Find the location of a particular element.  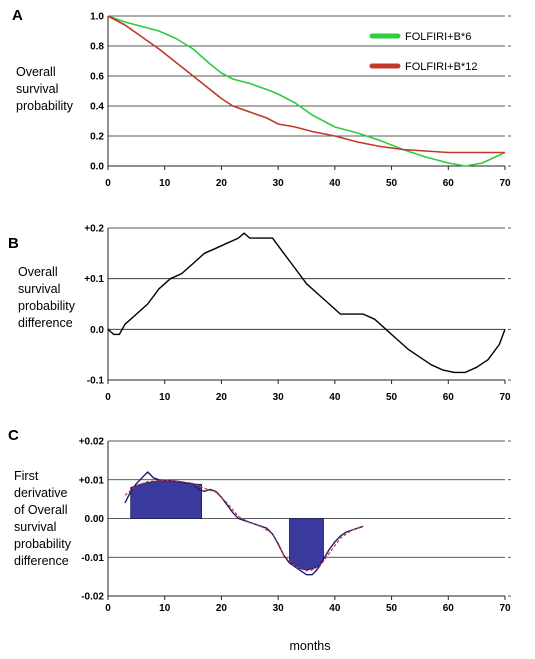

y-tick-label: +0.2 is located at coordinates (94, 229).